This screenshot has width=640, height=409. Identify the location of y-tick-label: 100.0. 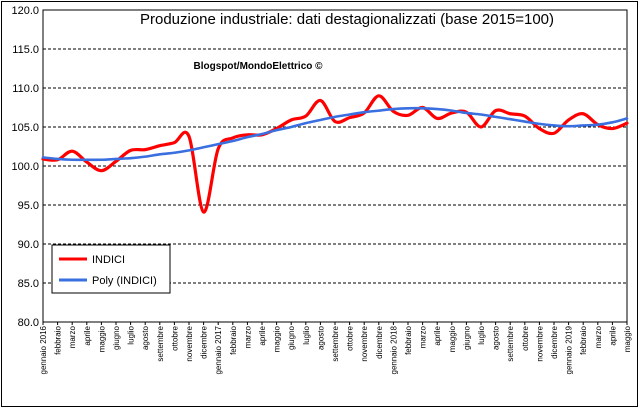
(25, 167).